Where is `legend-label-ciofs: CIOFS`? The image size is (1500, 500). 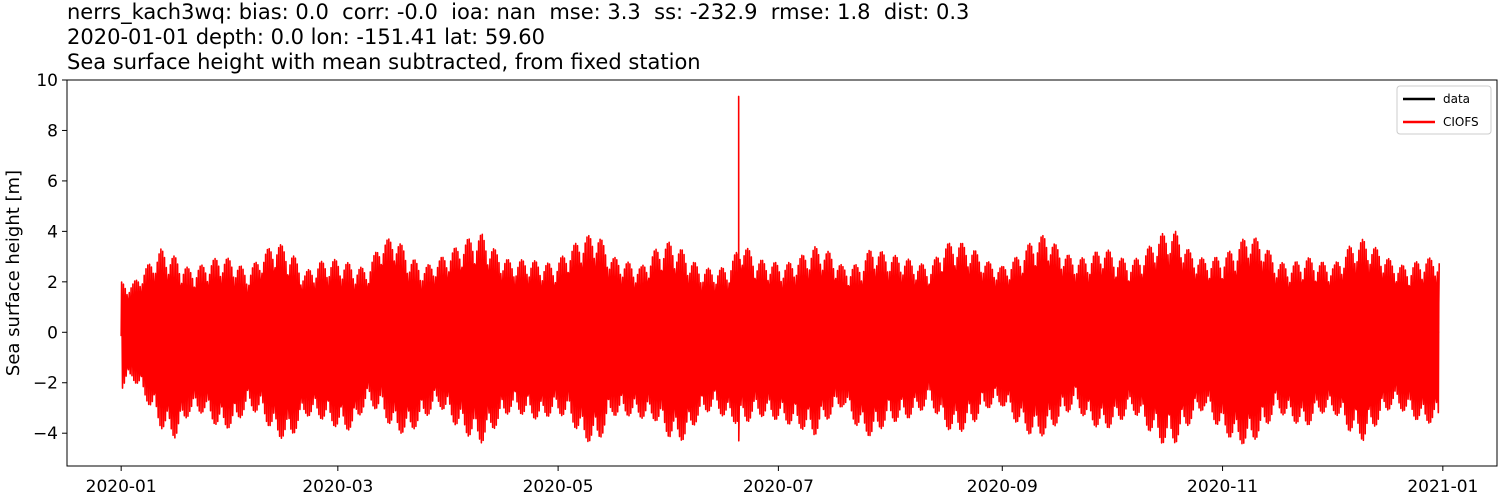
legend-label-ciofs: CIOFS is located at coordinates (1461, 122).